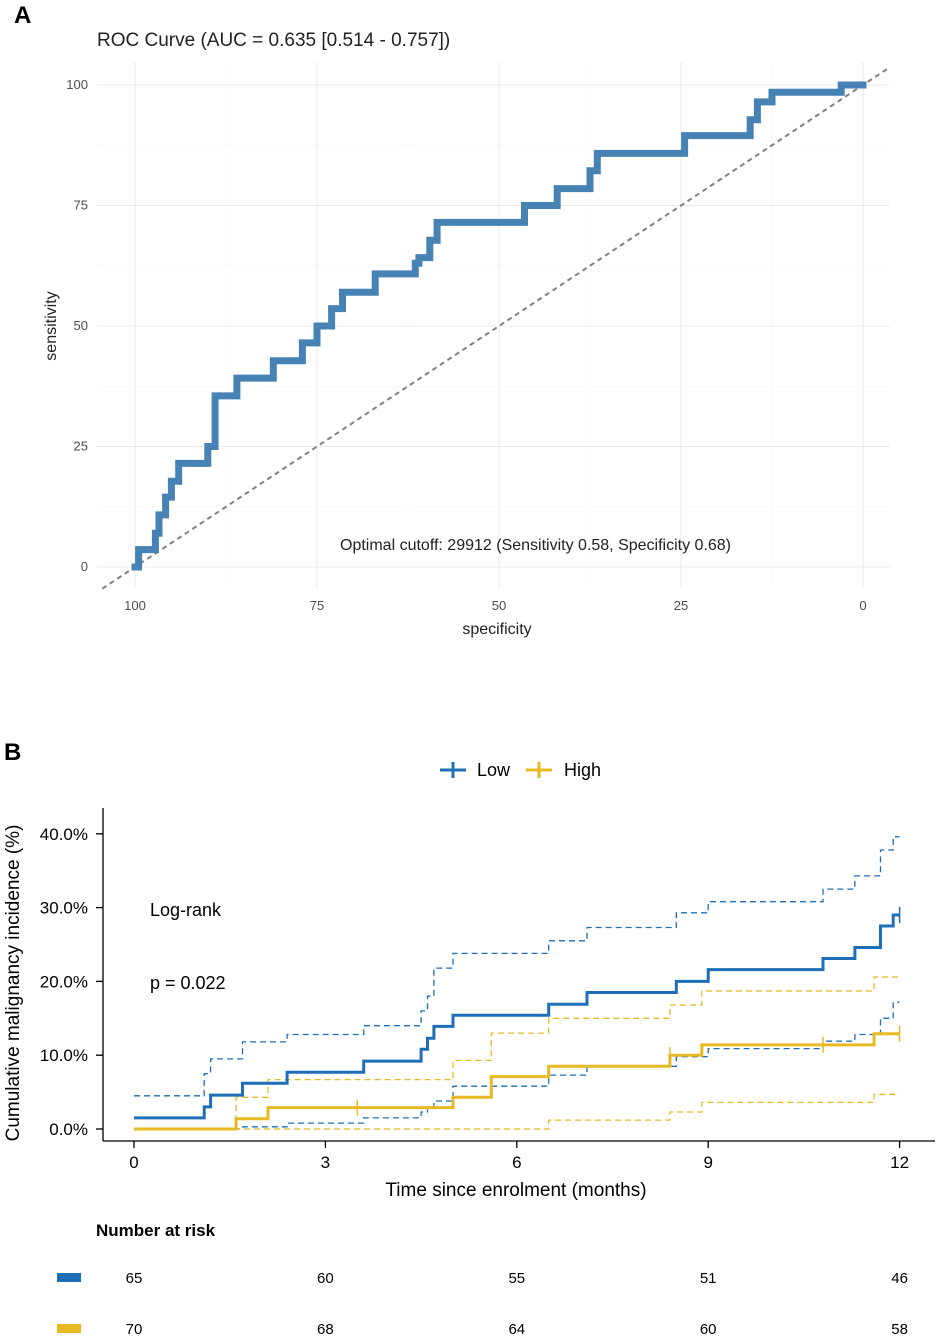  I want to click on risk-table: 65 60 55 51 46 70 68 64 60 58, so click(482, 1304).